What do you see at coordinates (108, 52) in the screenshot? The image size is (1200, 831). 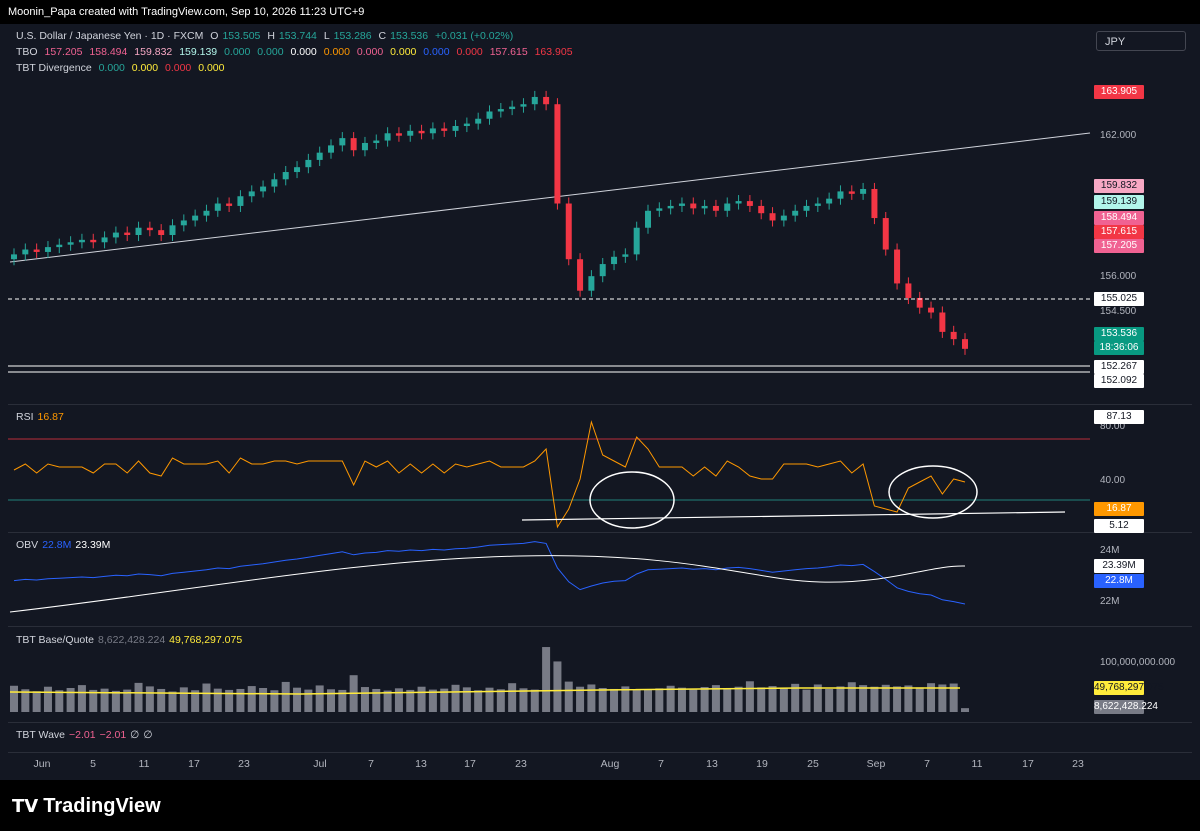 I see `tbo-v1: 158.494` at bounding box center [108, 52].